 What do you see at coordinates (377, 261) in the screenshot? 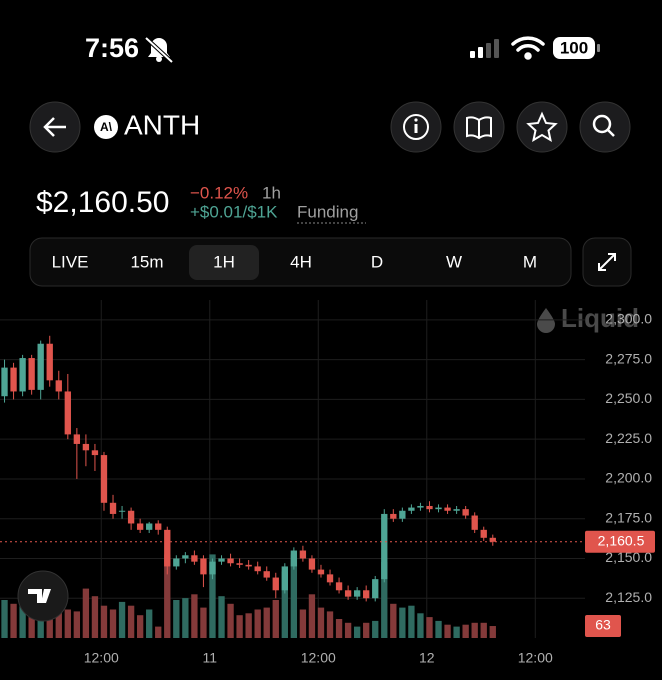
I see `tab: D` at bounding box center [377, 261].